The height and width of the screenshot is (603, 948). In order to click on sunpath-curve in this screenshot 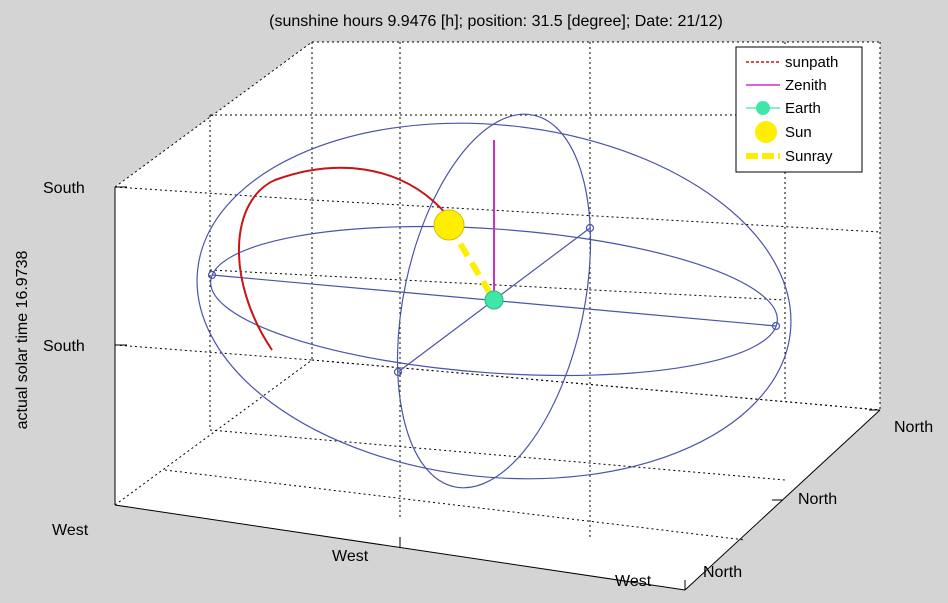, I will do `click(343, 258)`.